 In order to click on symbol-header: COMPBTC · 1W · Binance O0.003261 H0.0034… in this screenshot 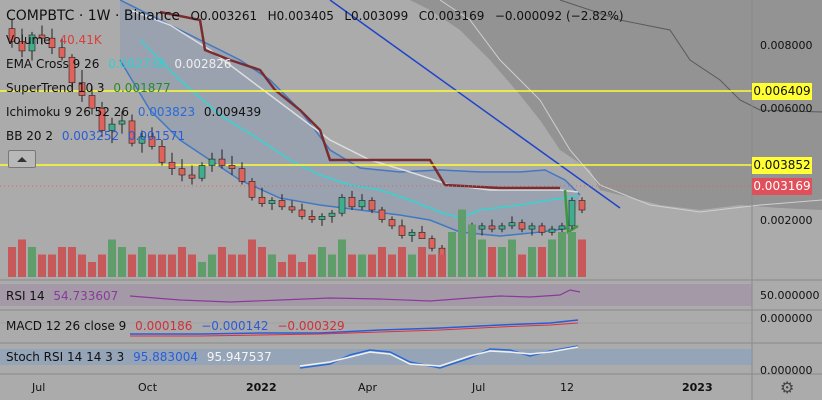, I will do `click(318, 16)`.